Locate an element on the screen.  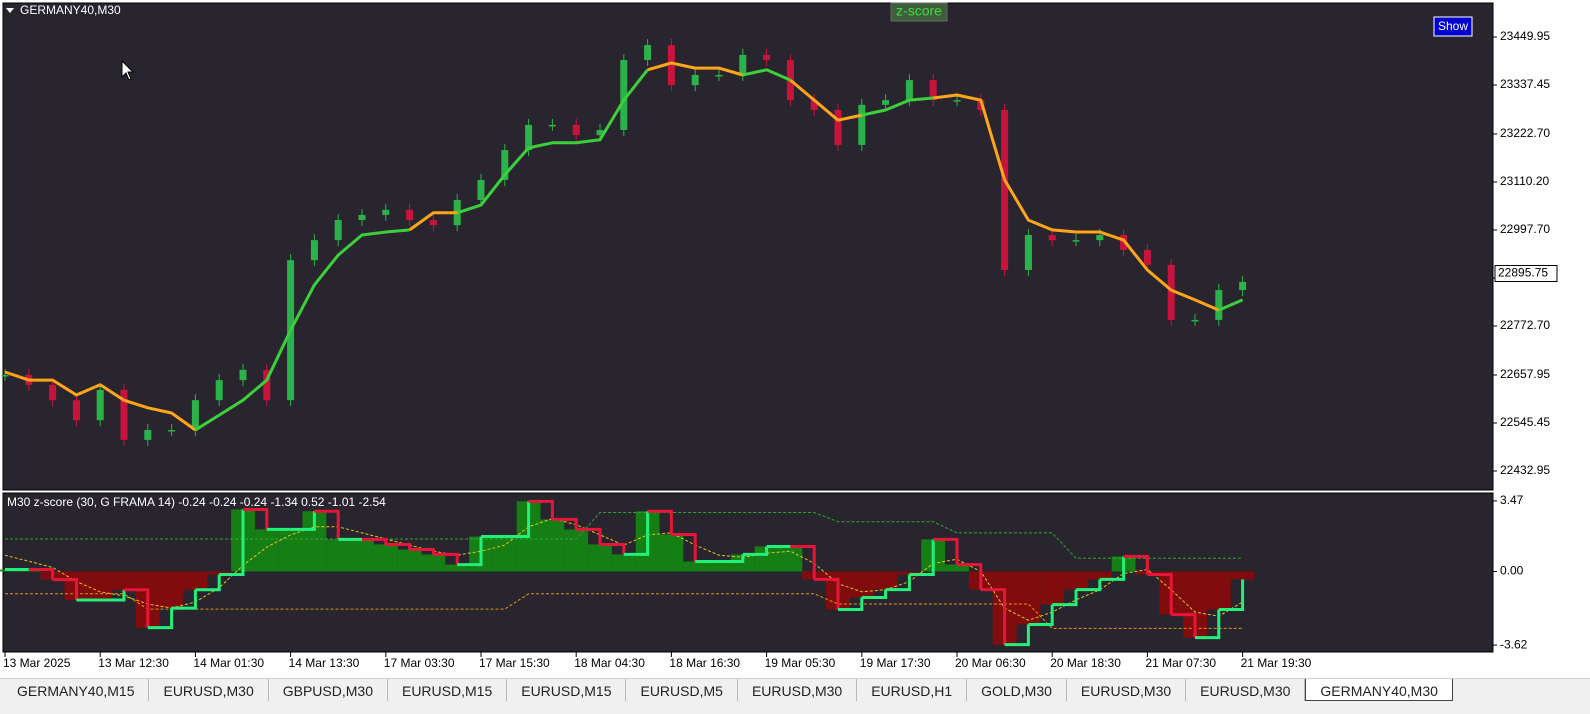
y-tick-label: 22772.70 is located at coordinates (1525, 325).